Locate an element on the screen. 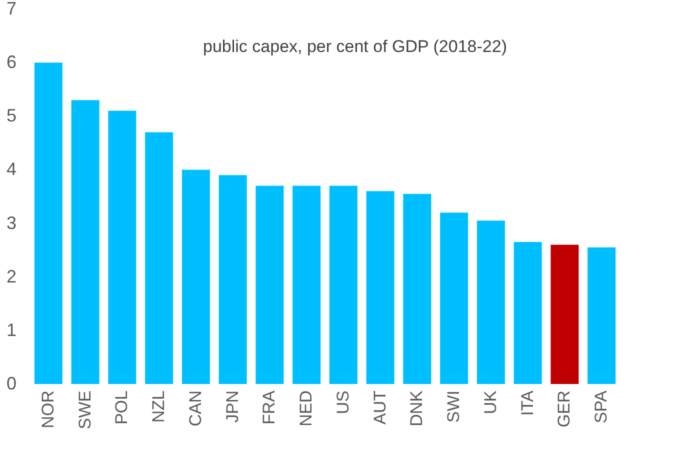 The image size is (679, 465). x-tick-label: GER is located at coordinates (564, 409).